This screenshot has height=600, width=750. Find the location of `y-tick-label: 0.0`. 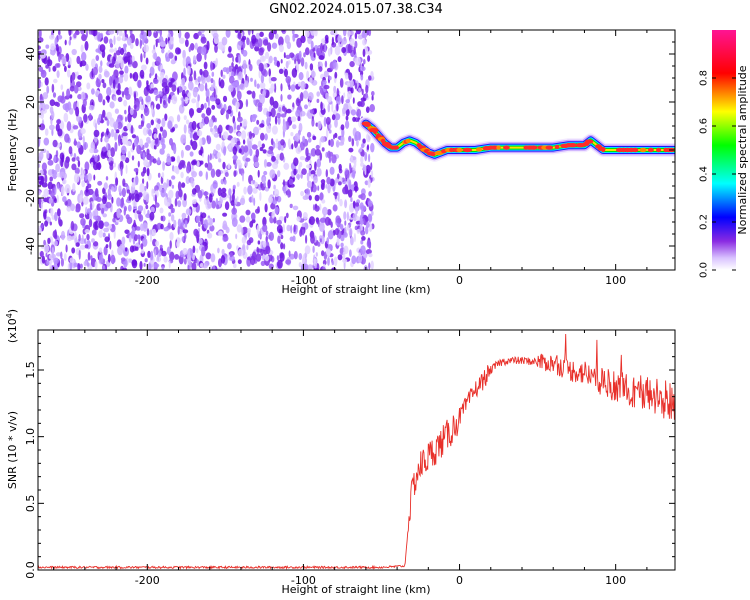

y-tick-label: 0.0 is located at coordinates (30, 570).